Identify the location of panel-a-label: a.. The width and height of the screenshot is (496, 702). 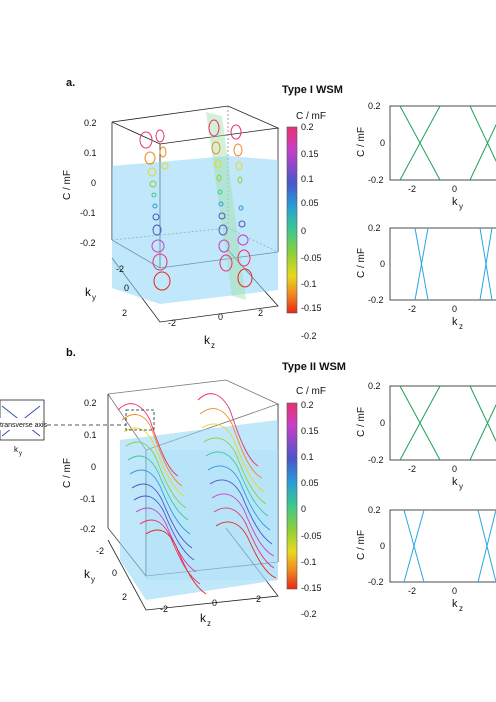
(70, 83).